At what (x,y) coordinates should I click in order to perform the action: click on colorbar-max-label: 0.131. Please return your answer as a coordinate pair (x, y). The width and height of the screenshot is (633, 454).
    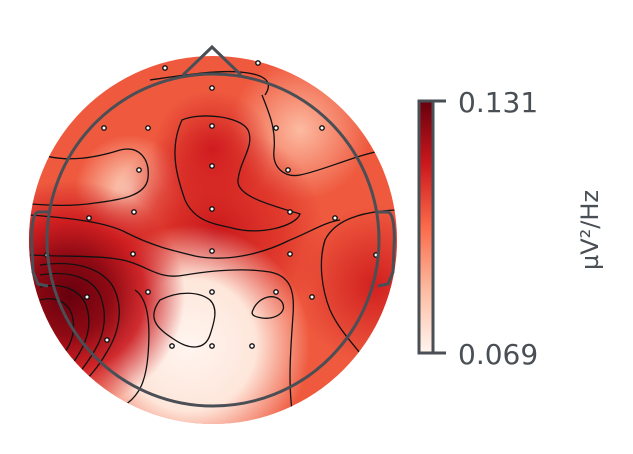
    Looking at the image, I should click on (498, 102).